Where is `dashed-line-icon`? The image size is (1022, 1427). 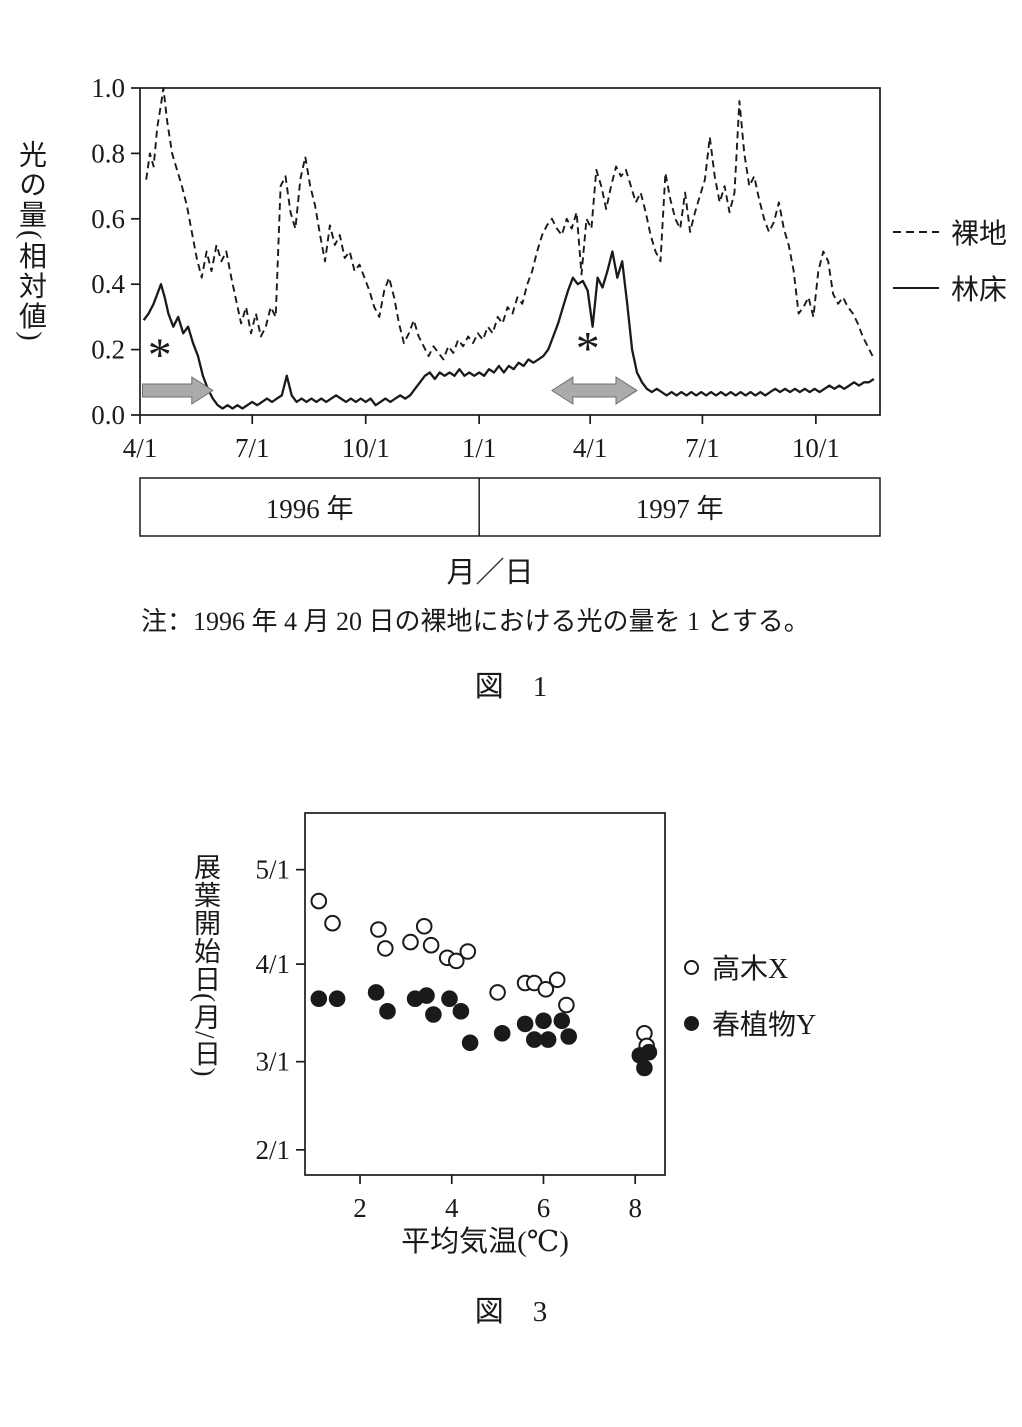
dashed-line-icon is located at coordinates (916, 232).